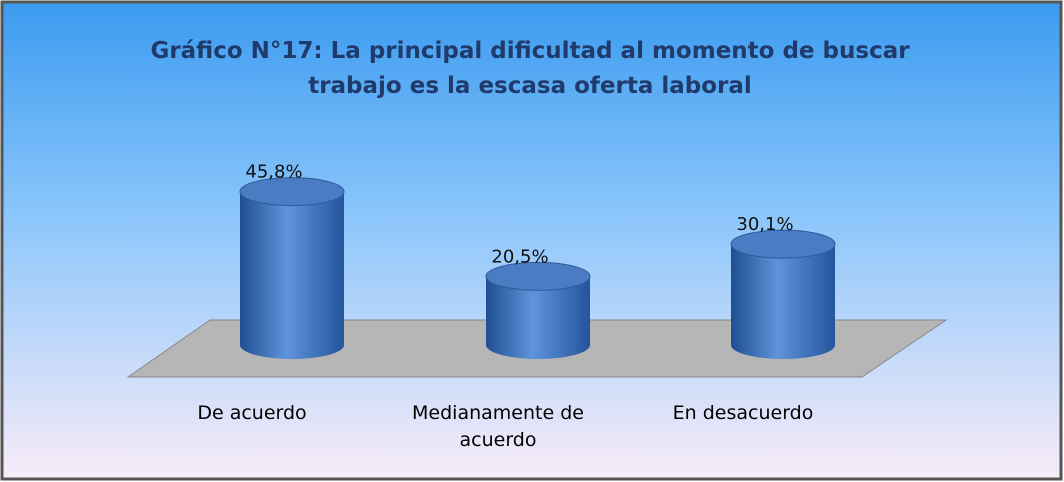 Image resolution: width=1064 pixels, height=482 pixels. Describe the element at coordinates (273, 172) in the screenshot. I see `value-label: 45,8%` at that location.